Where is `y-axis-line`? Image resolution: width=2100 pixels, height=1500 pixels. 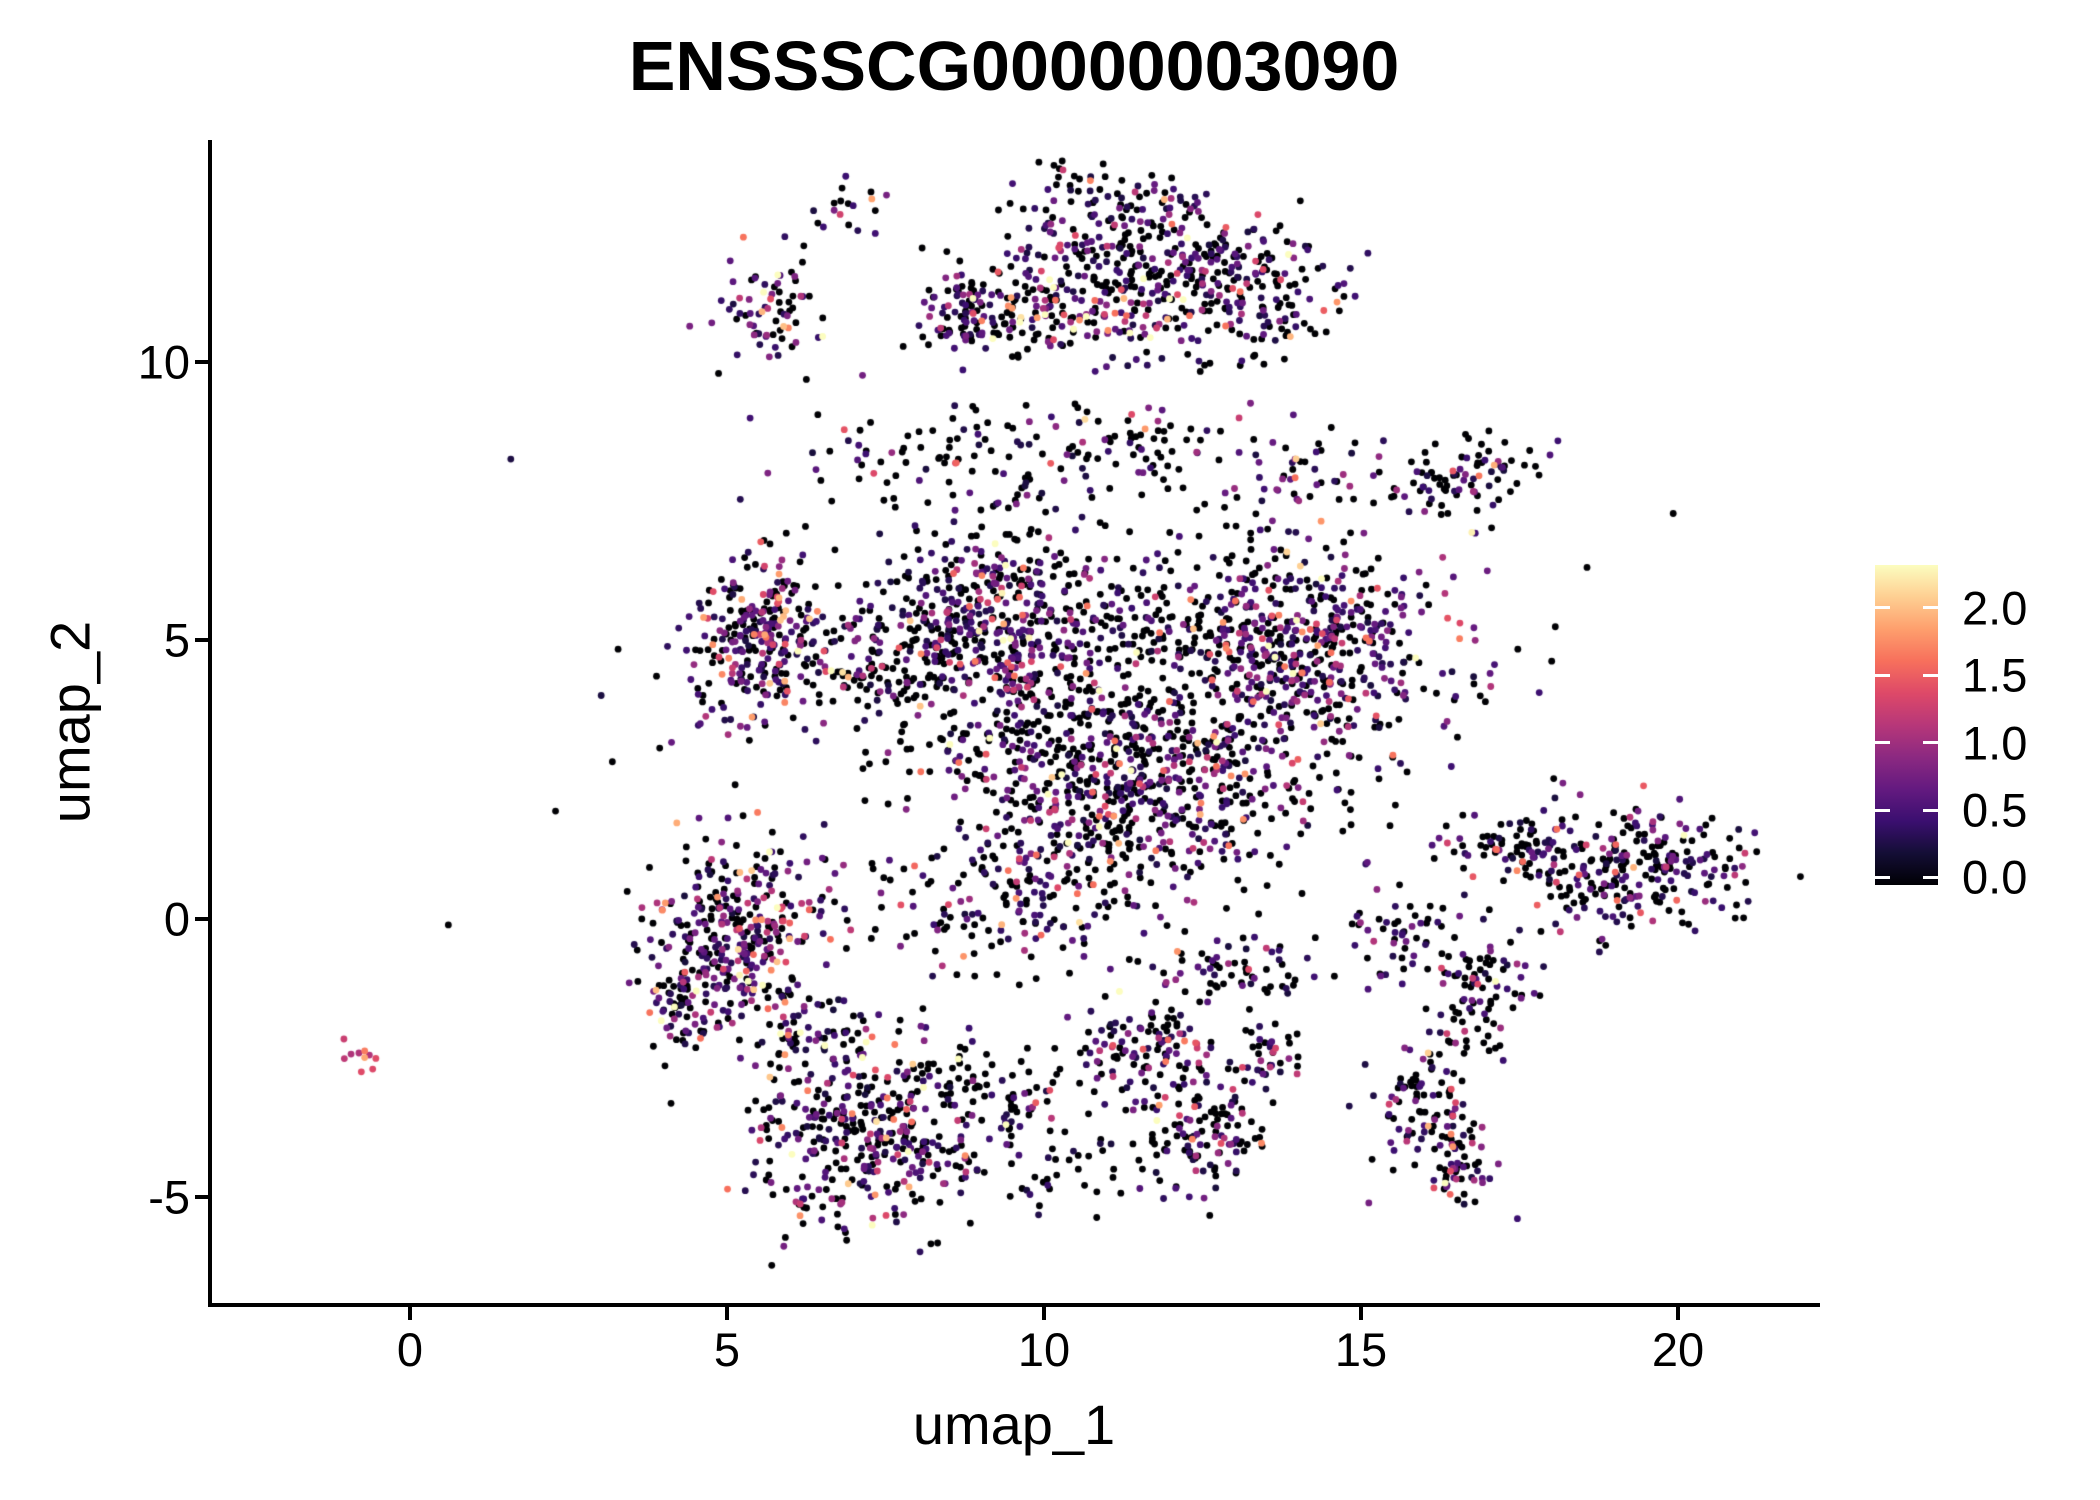
y-axis-line is located at coordinates (210, 723).